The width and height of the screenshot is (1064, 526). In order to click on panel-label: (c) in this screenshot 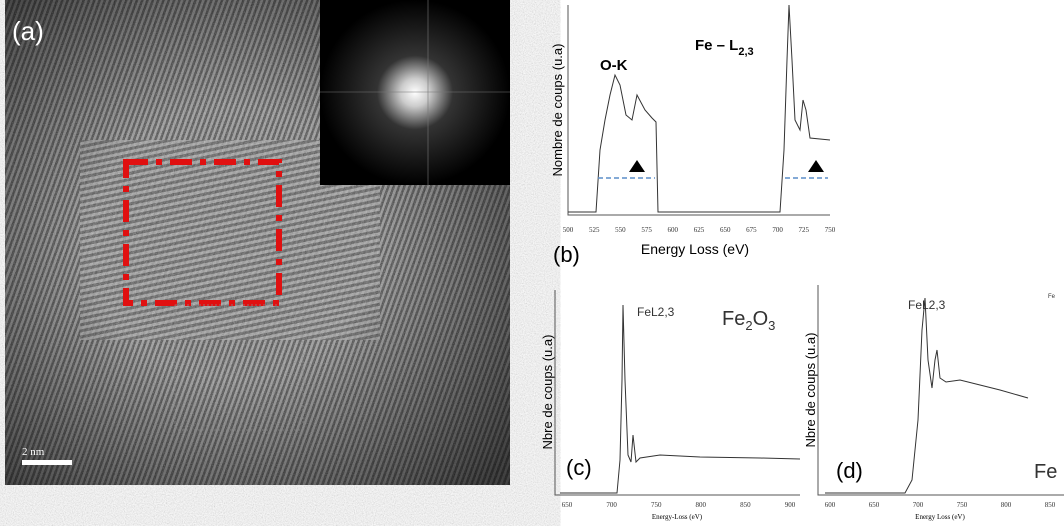, I will do `click(579, 467)`.